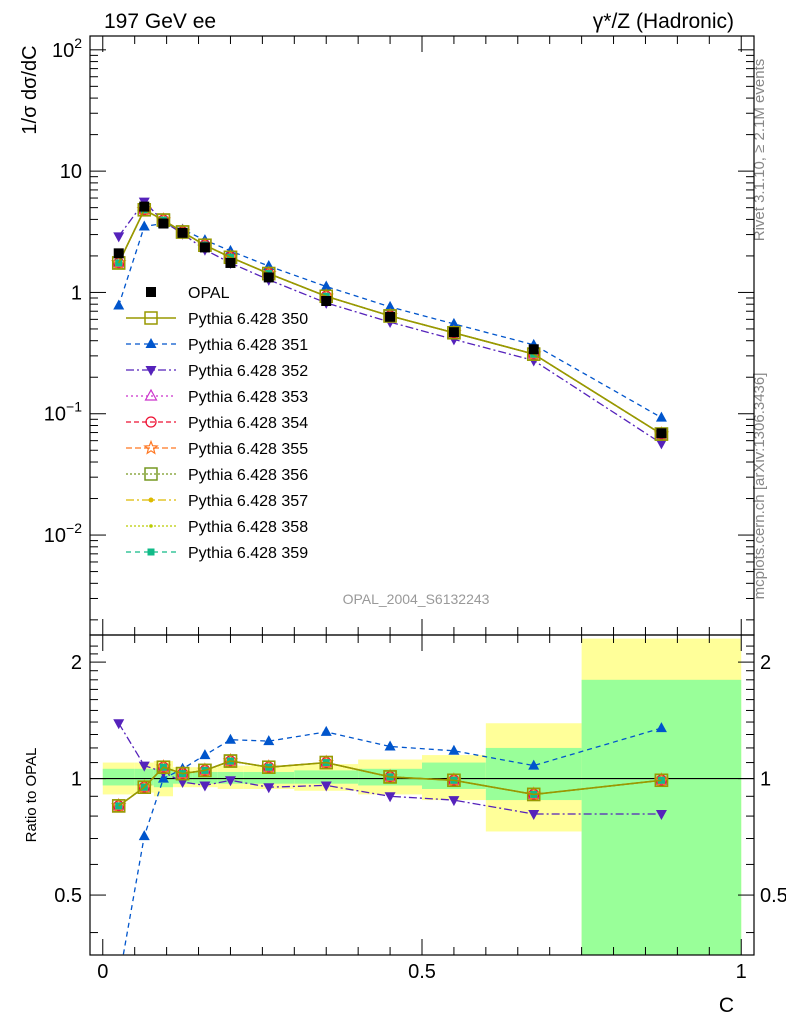  I want to click on x-axis-label: C, so click(726, 1005).